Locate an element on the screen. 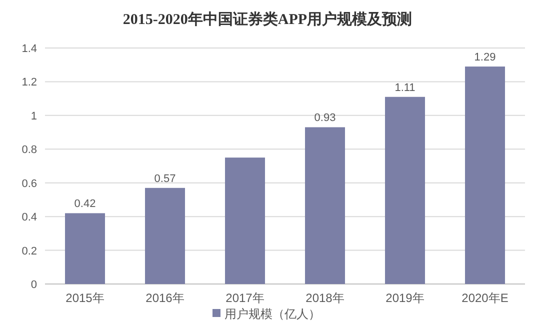  x-tick-label: 2016年 is located at coordinates (165, 298).